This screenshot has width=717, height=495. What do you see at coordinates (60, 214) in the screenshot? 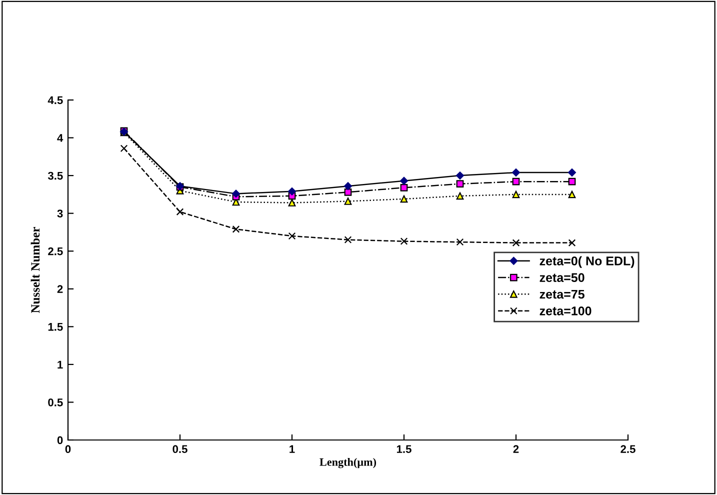
I see `y-tick-label: 3` at bounding box center [60, 214].